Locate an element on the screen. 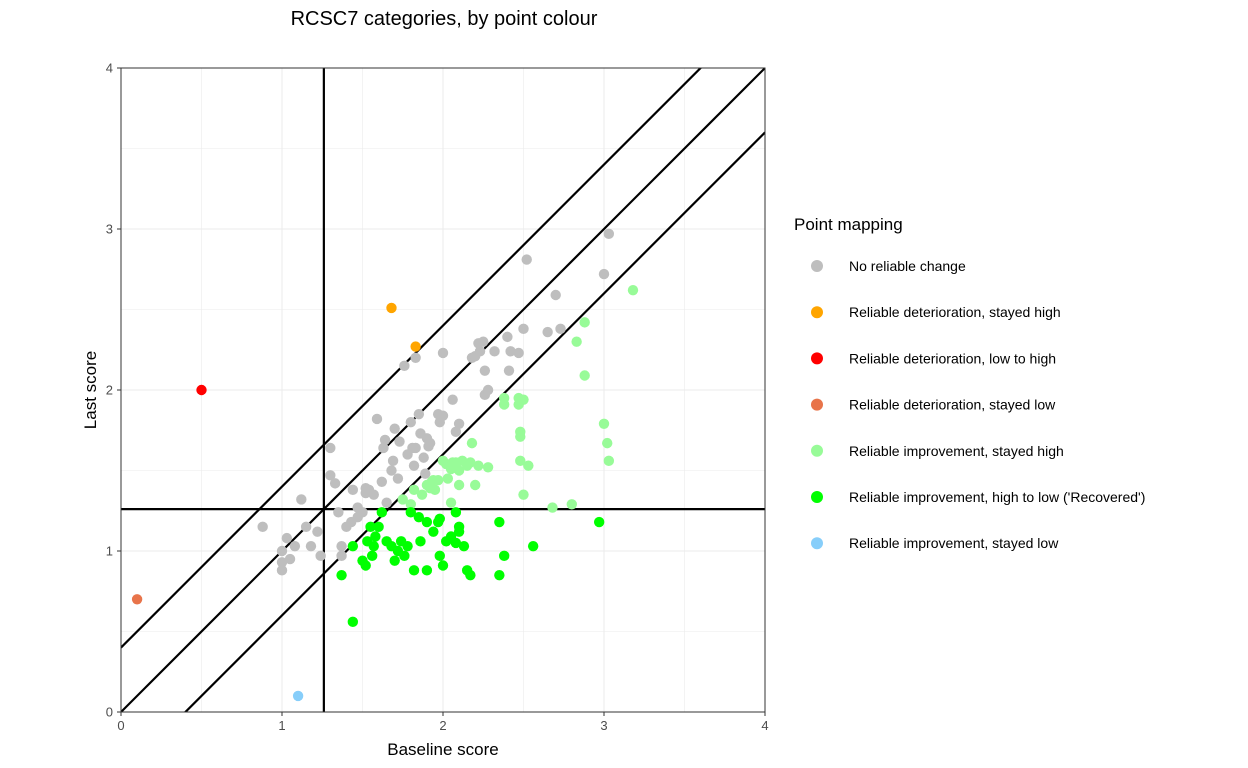 This screenshot has width=1248, height=768. legend-label: No reliable change is located at coordinates (907, 266).